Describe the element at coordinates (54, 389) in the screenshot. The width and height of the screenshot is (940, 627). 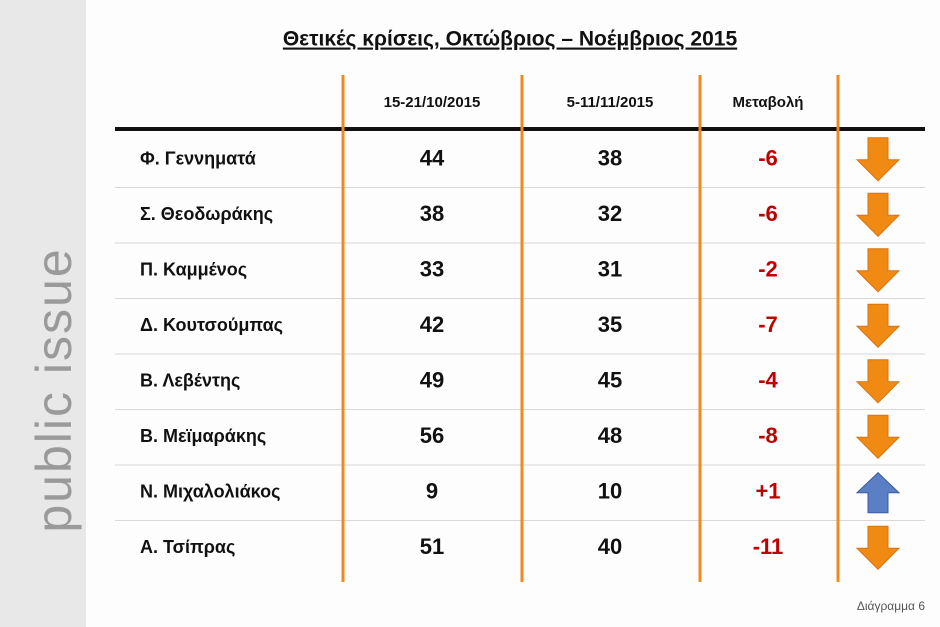
I see `side-logo: public issue` at that location.